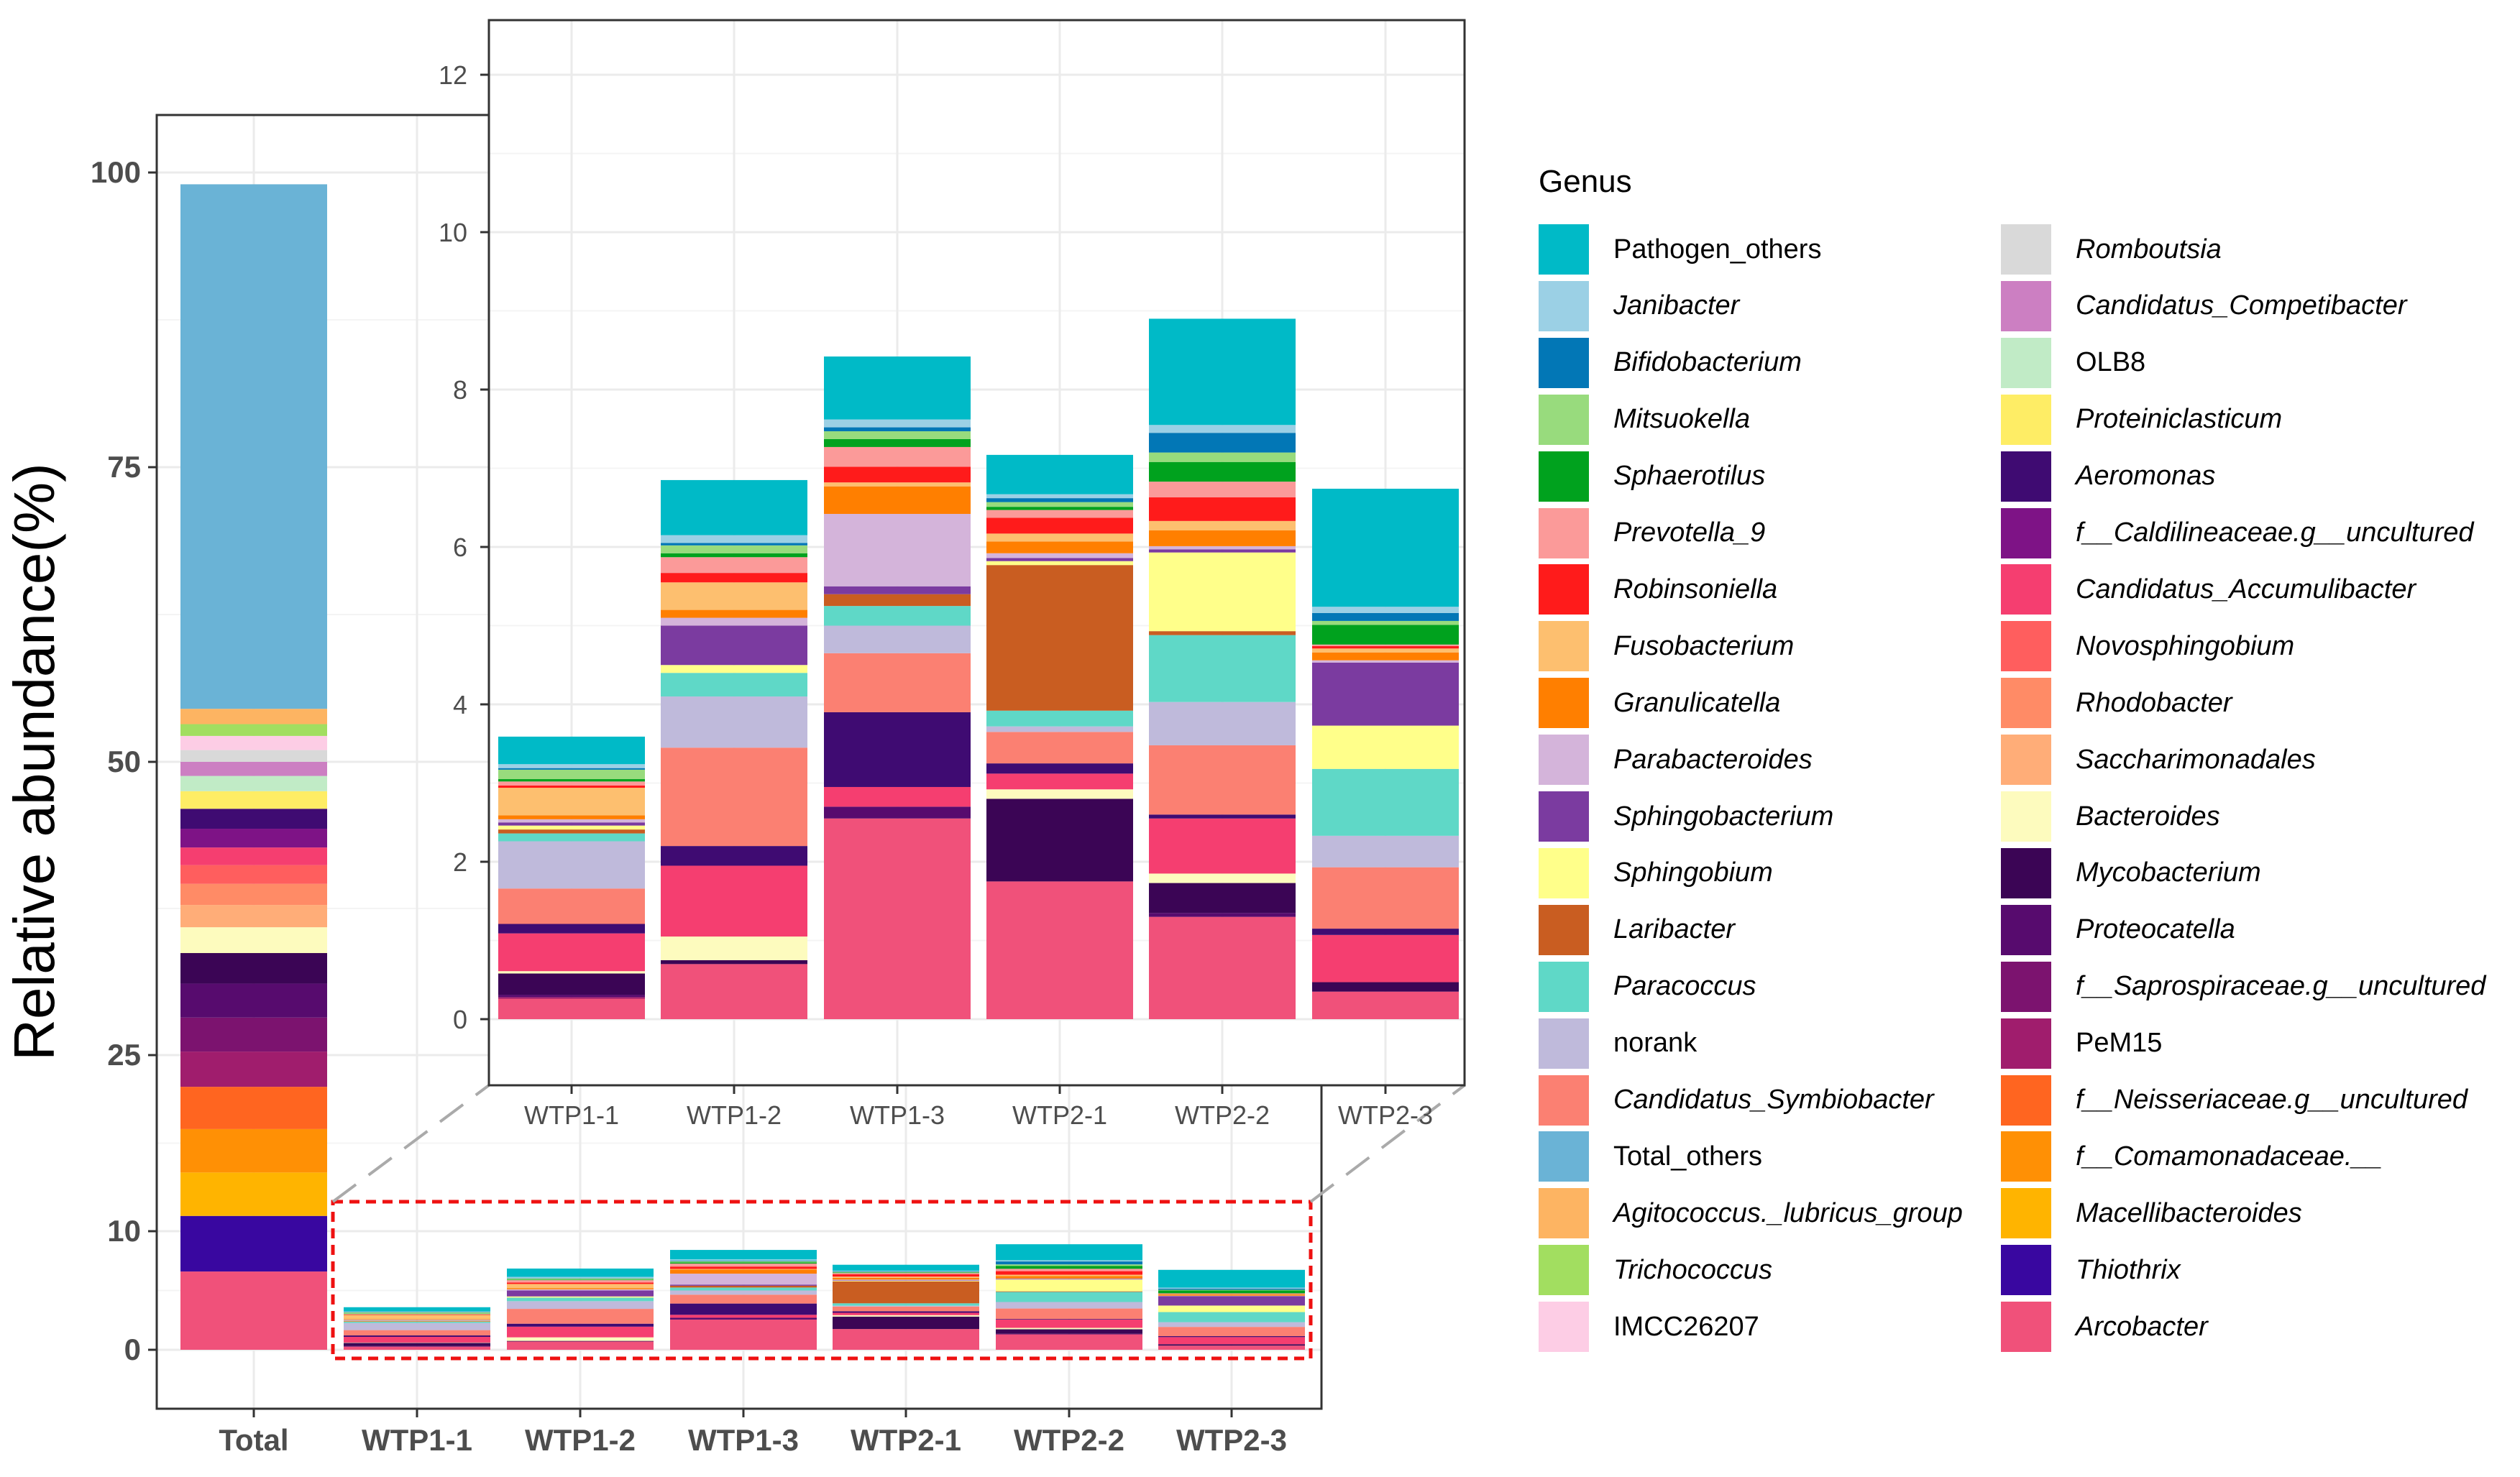 Image resolution: width=2520 pixels, height=1477 pixels. Describe the element at coordinates (1222, 967) in the screenshot. I see `bar-inset-wtp2-2-arcobacter` at that location.